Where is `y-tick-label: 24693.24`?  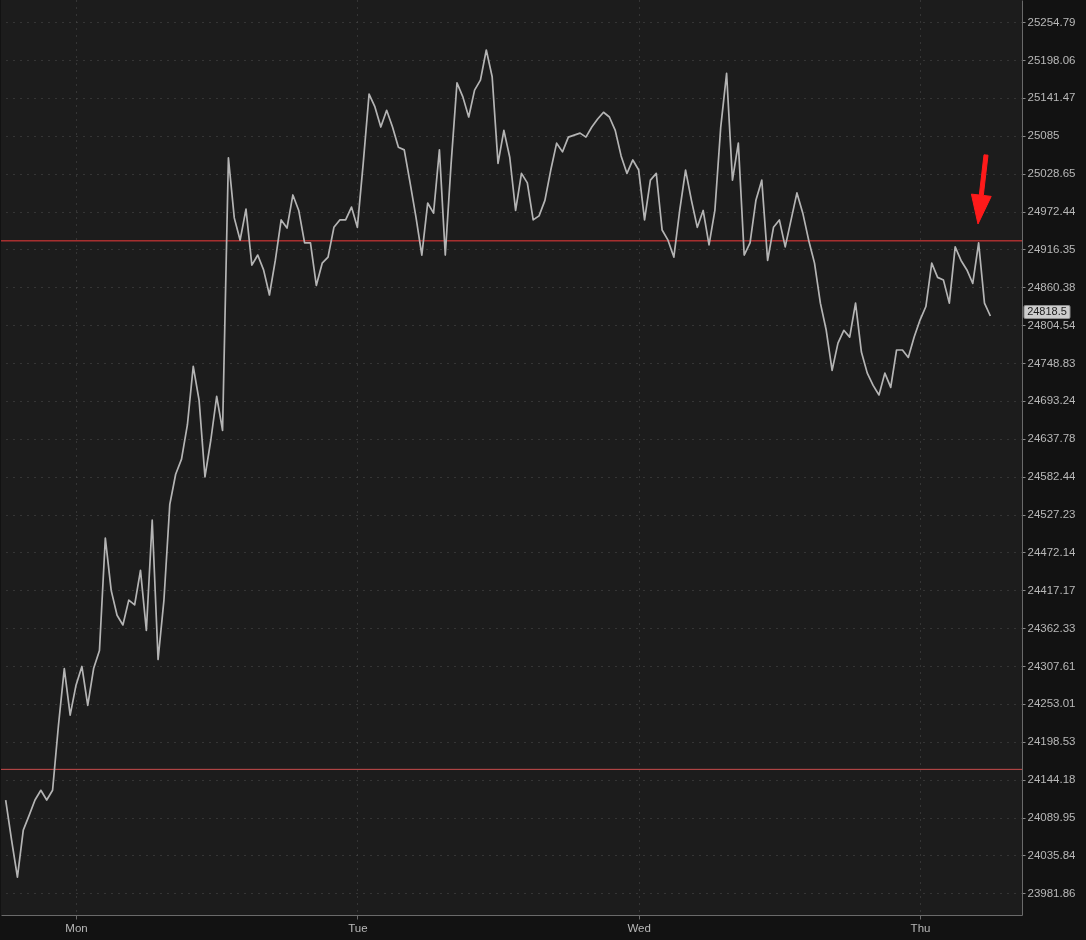 y-tick-label: 24693.24 is located at coordinates (1052, 400).